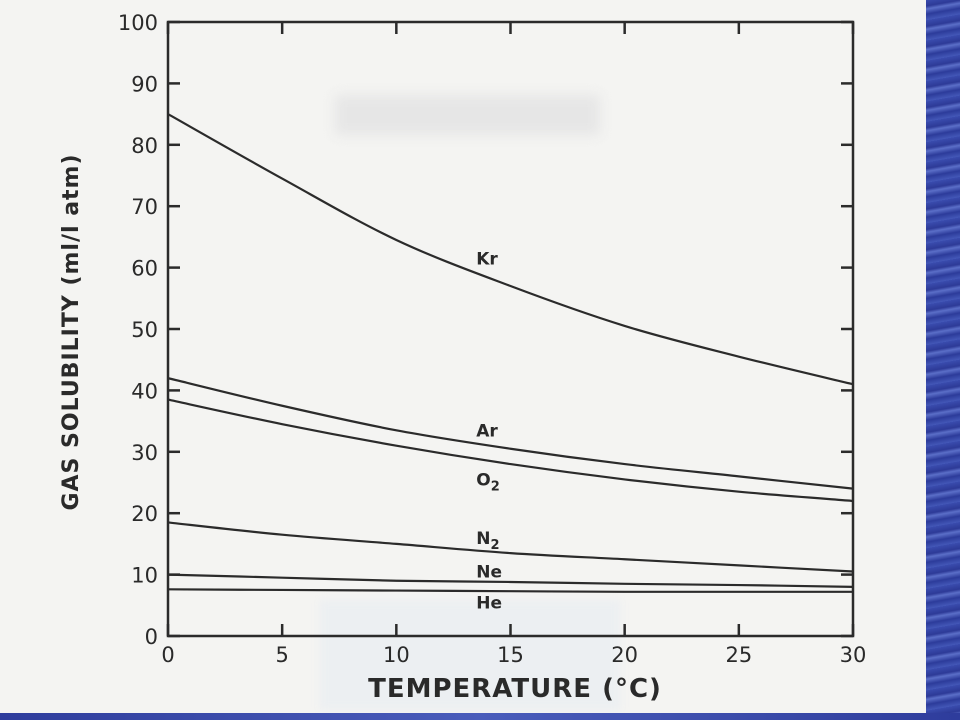 This screenshot has width=960, height=720. Describe the element at coordinates (151, 637) in the screenshot. I see `y-tick-label: 0` at that location.